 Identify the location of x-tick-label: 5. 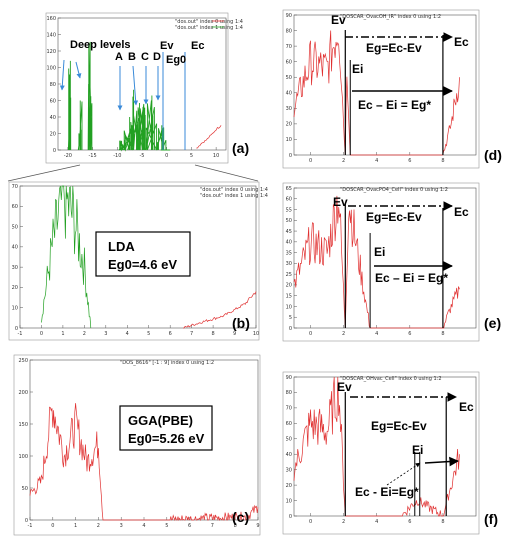
(191, 156).